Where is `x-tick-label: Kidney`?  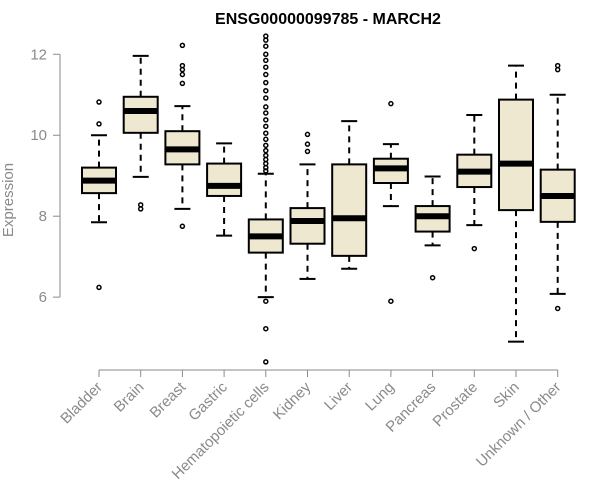 x-tick-label: Kidney is located at coordinates (292, 400).